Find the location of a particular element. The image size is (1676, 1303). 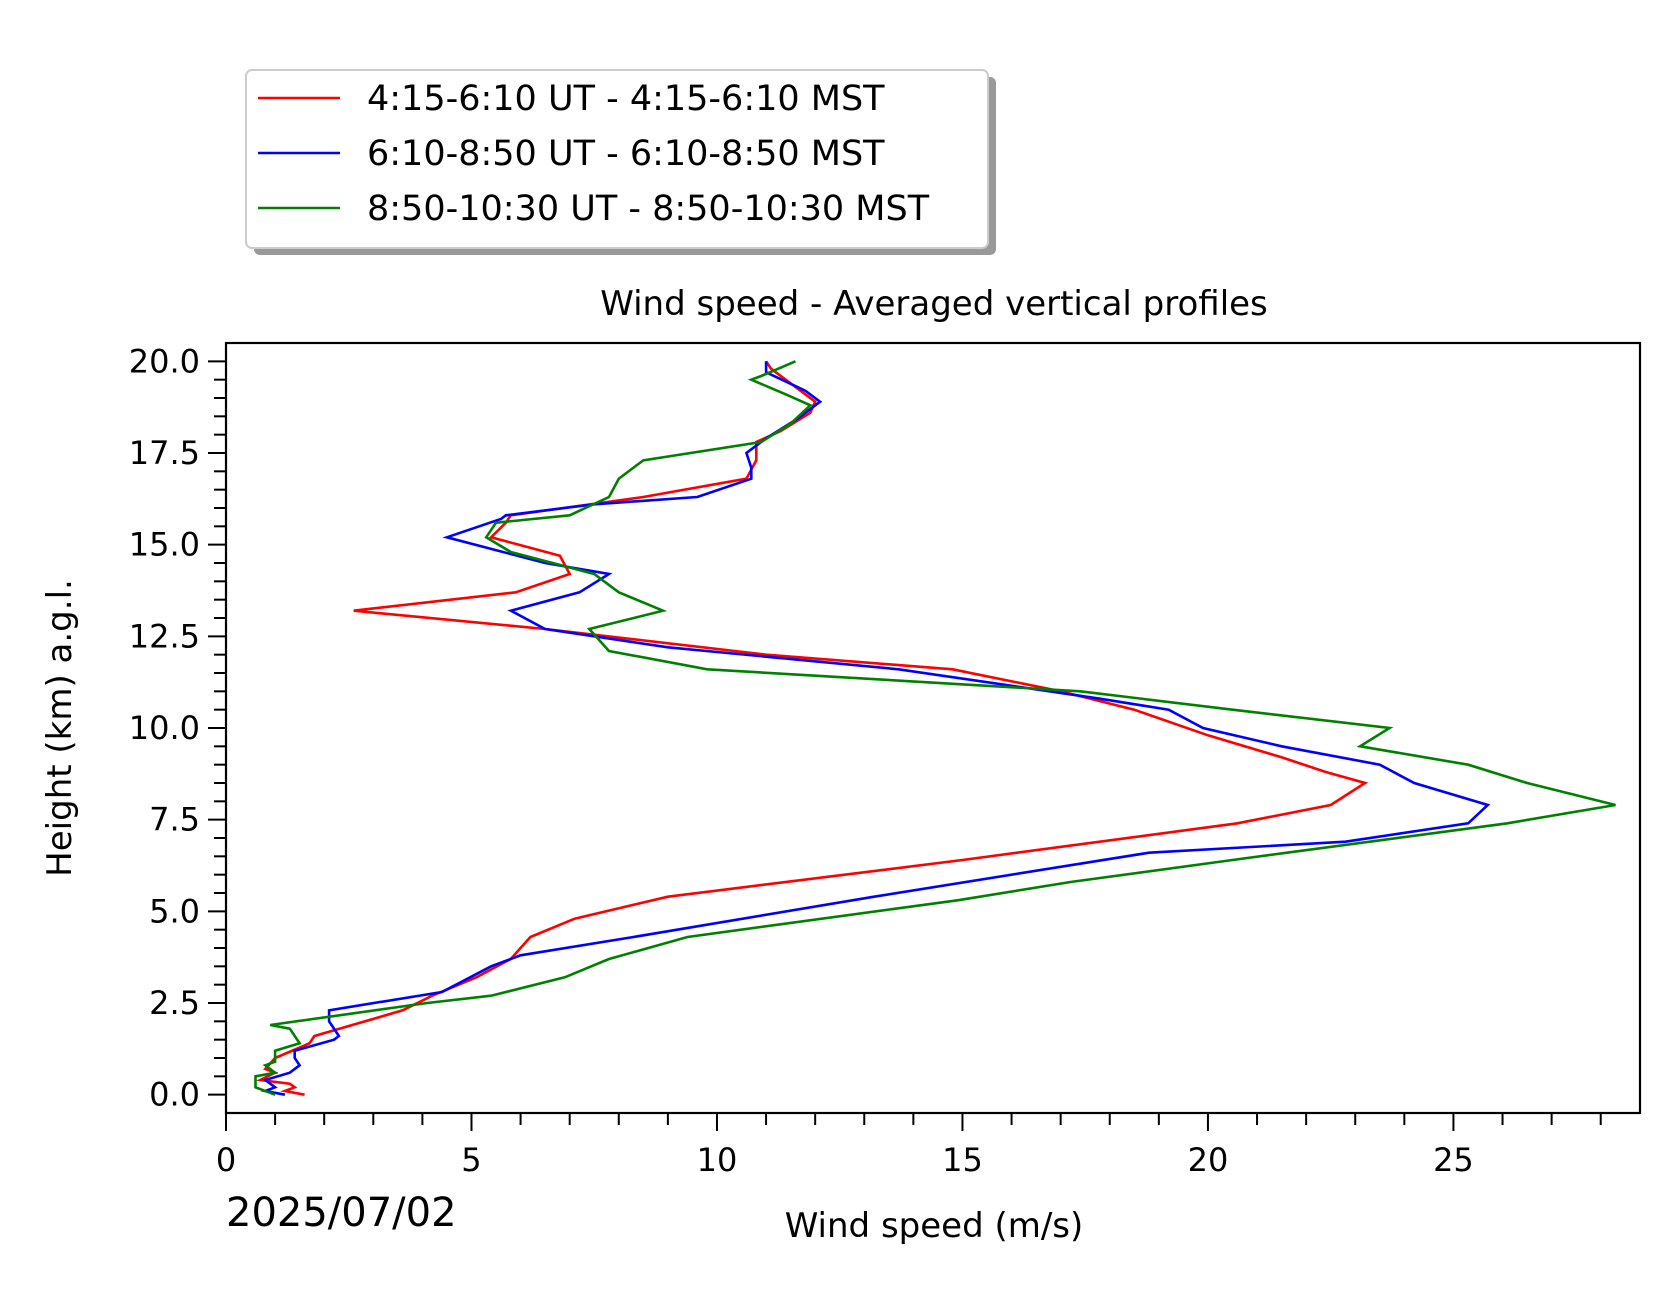

date-label: 2025/07/02 is located at coordinates (341, 1213).